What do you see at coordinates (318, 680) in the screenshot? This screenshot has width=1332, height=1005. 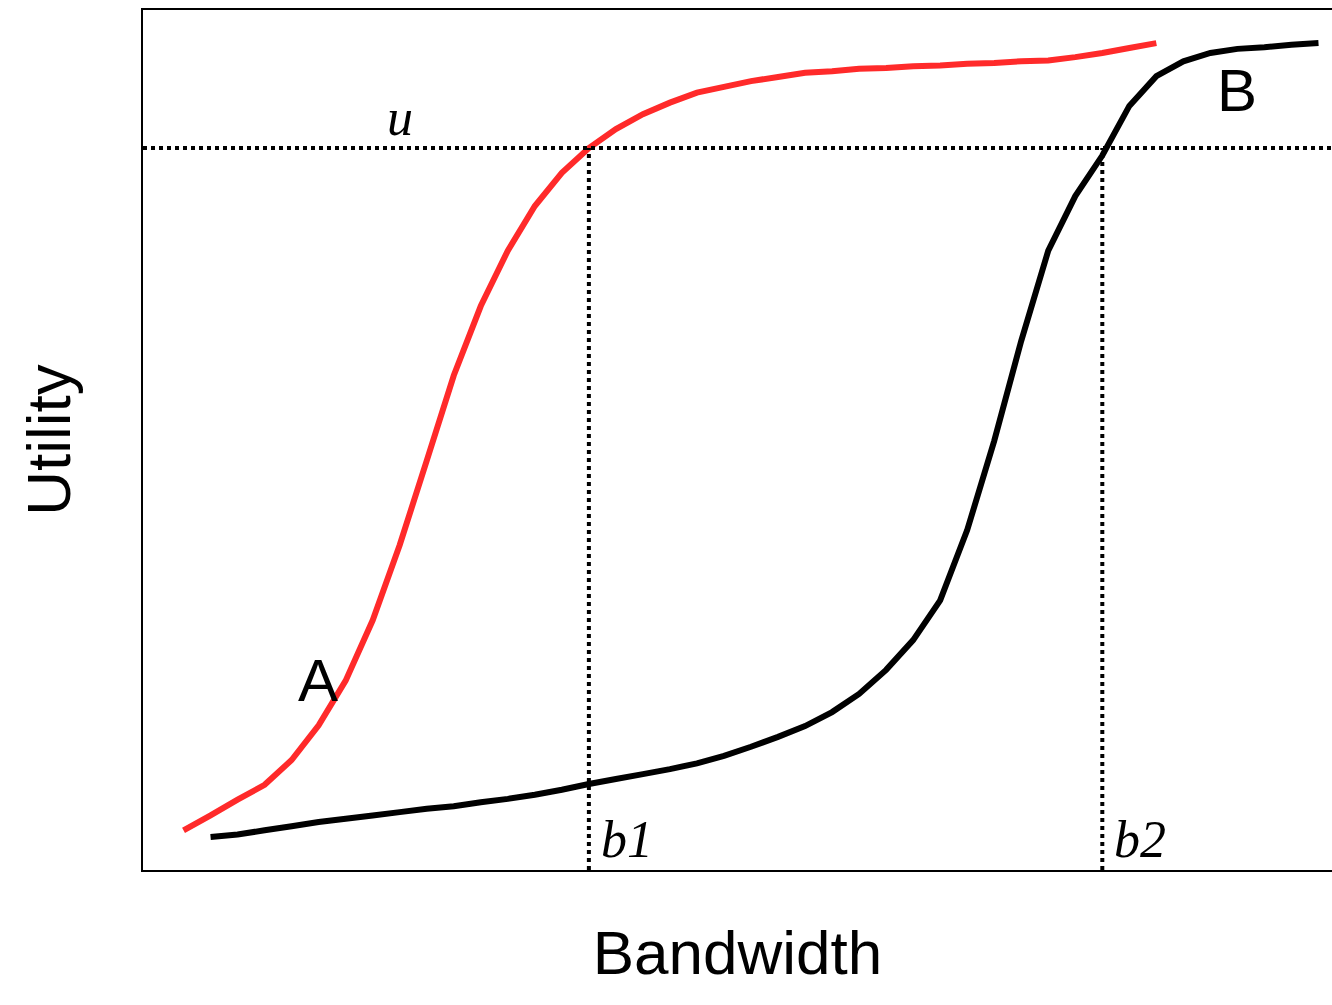 I see `series-label: A` at bounding box center [318, 680].